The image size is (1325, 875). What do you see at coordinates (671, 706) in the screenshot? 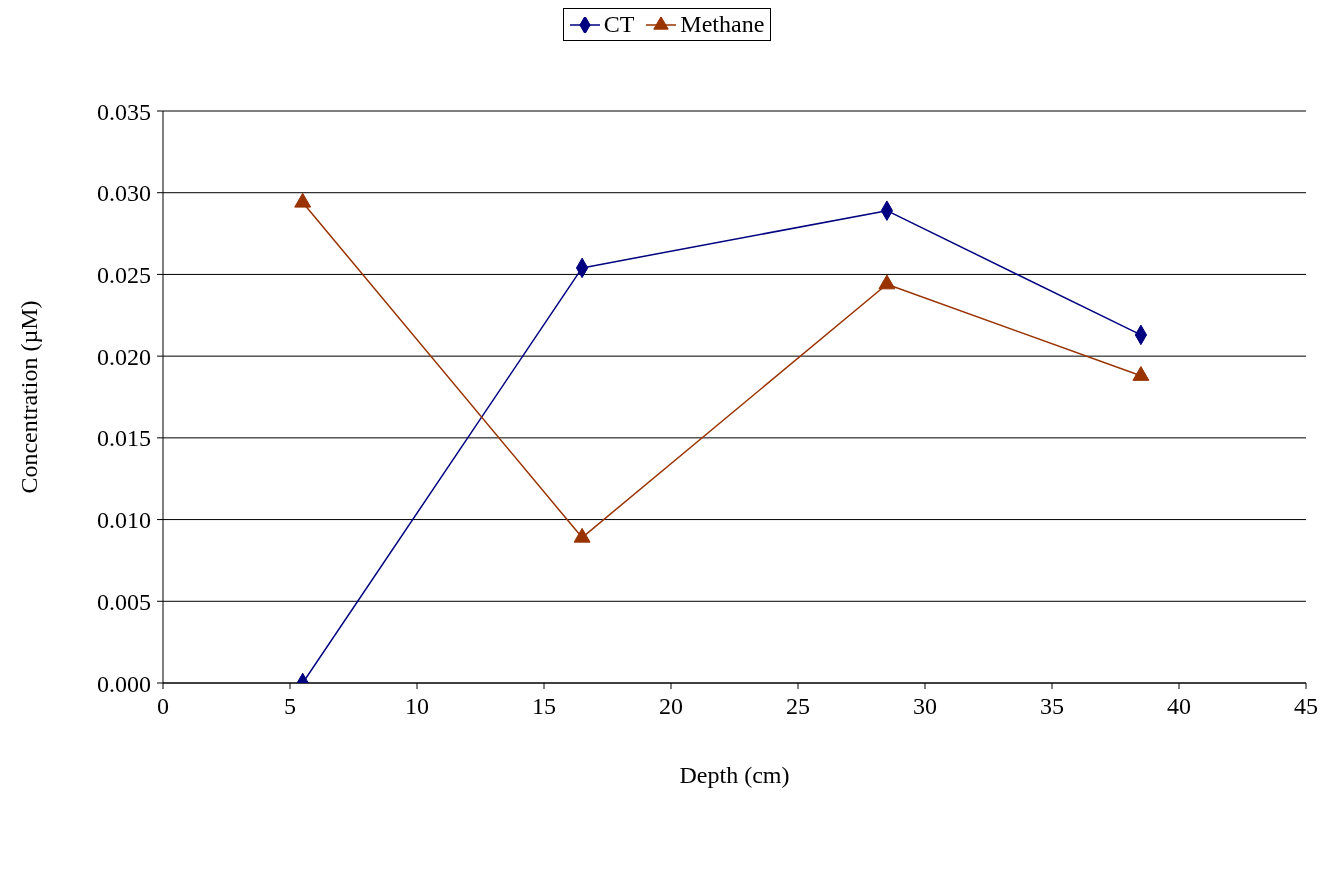
I see `x-tick-label: 20` at bounding box center [671, 706].